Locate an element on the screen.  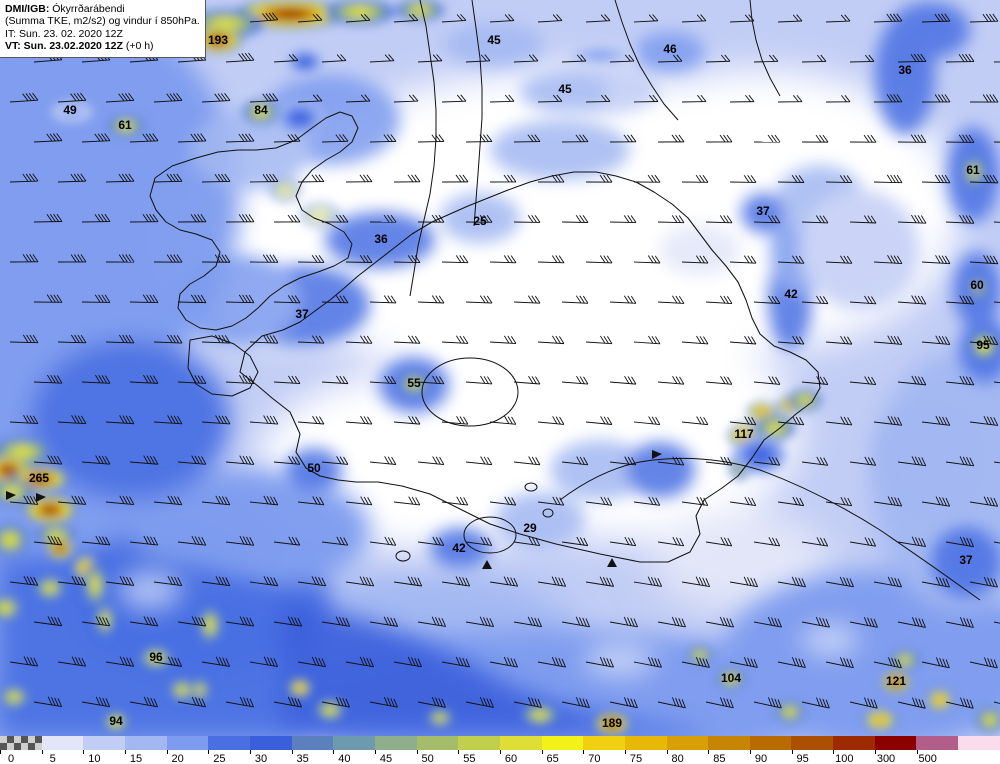
info-agency: DMI/IGB: is located at coordinates (27, 9).